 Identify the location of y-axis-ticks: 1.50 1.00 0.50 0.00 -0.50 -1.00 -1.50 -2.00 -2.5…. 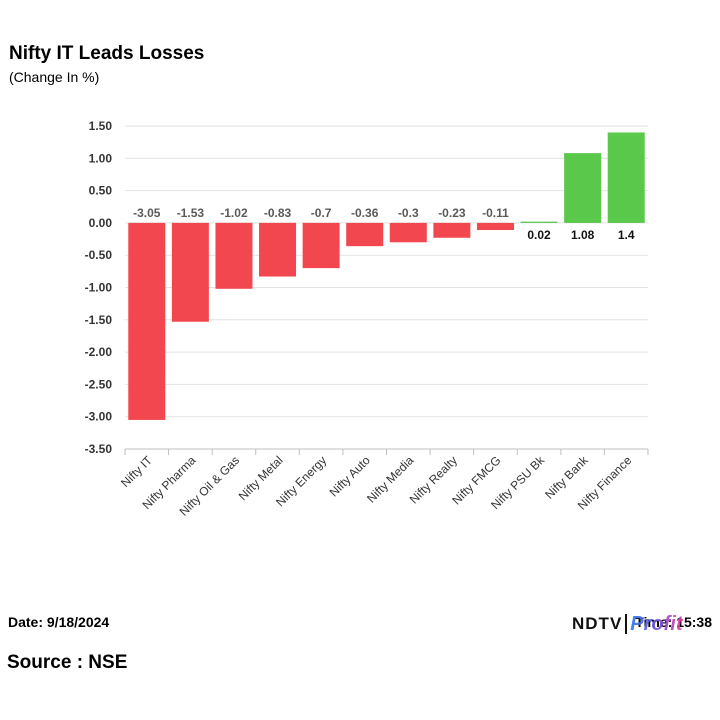
(99, 287).